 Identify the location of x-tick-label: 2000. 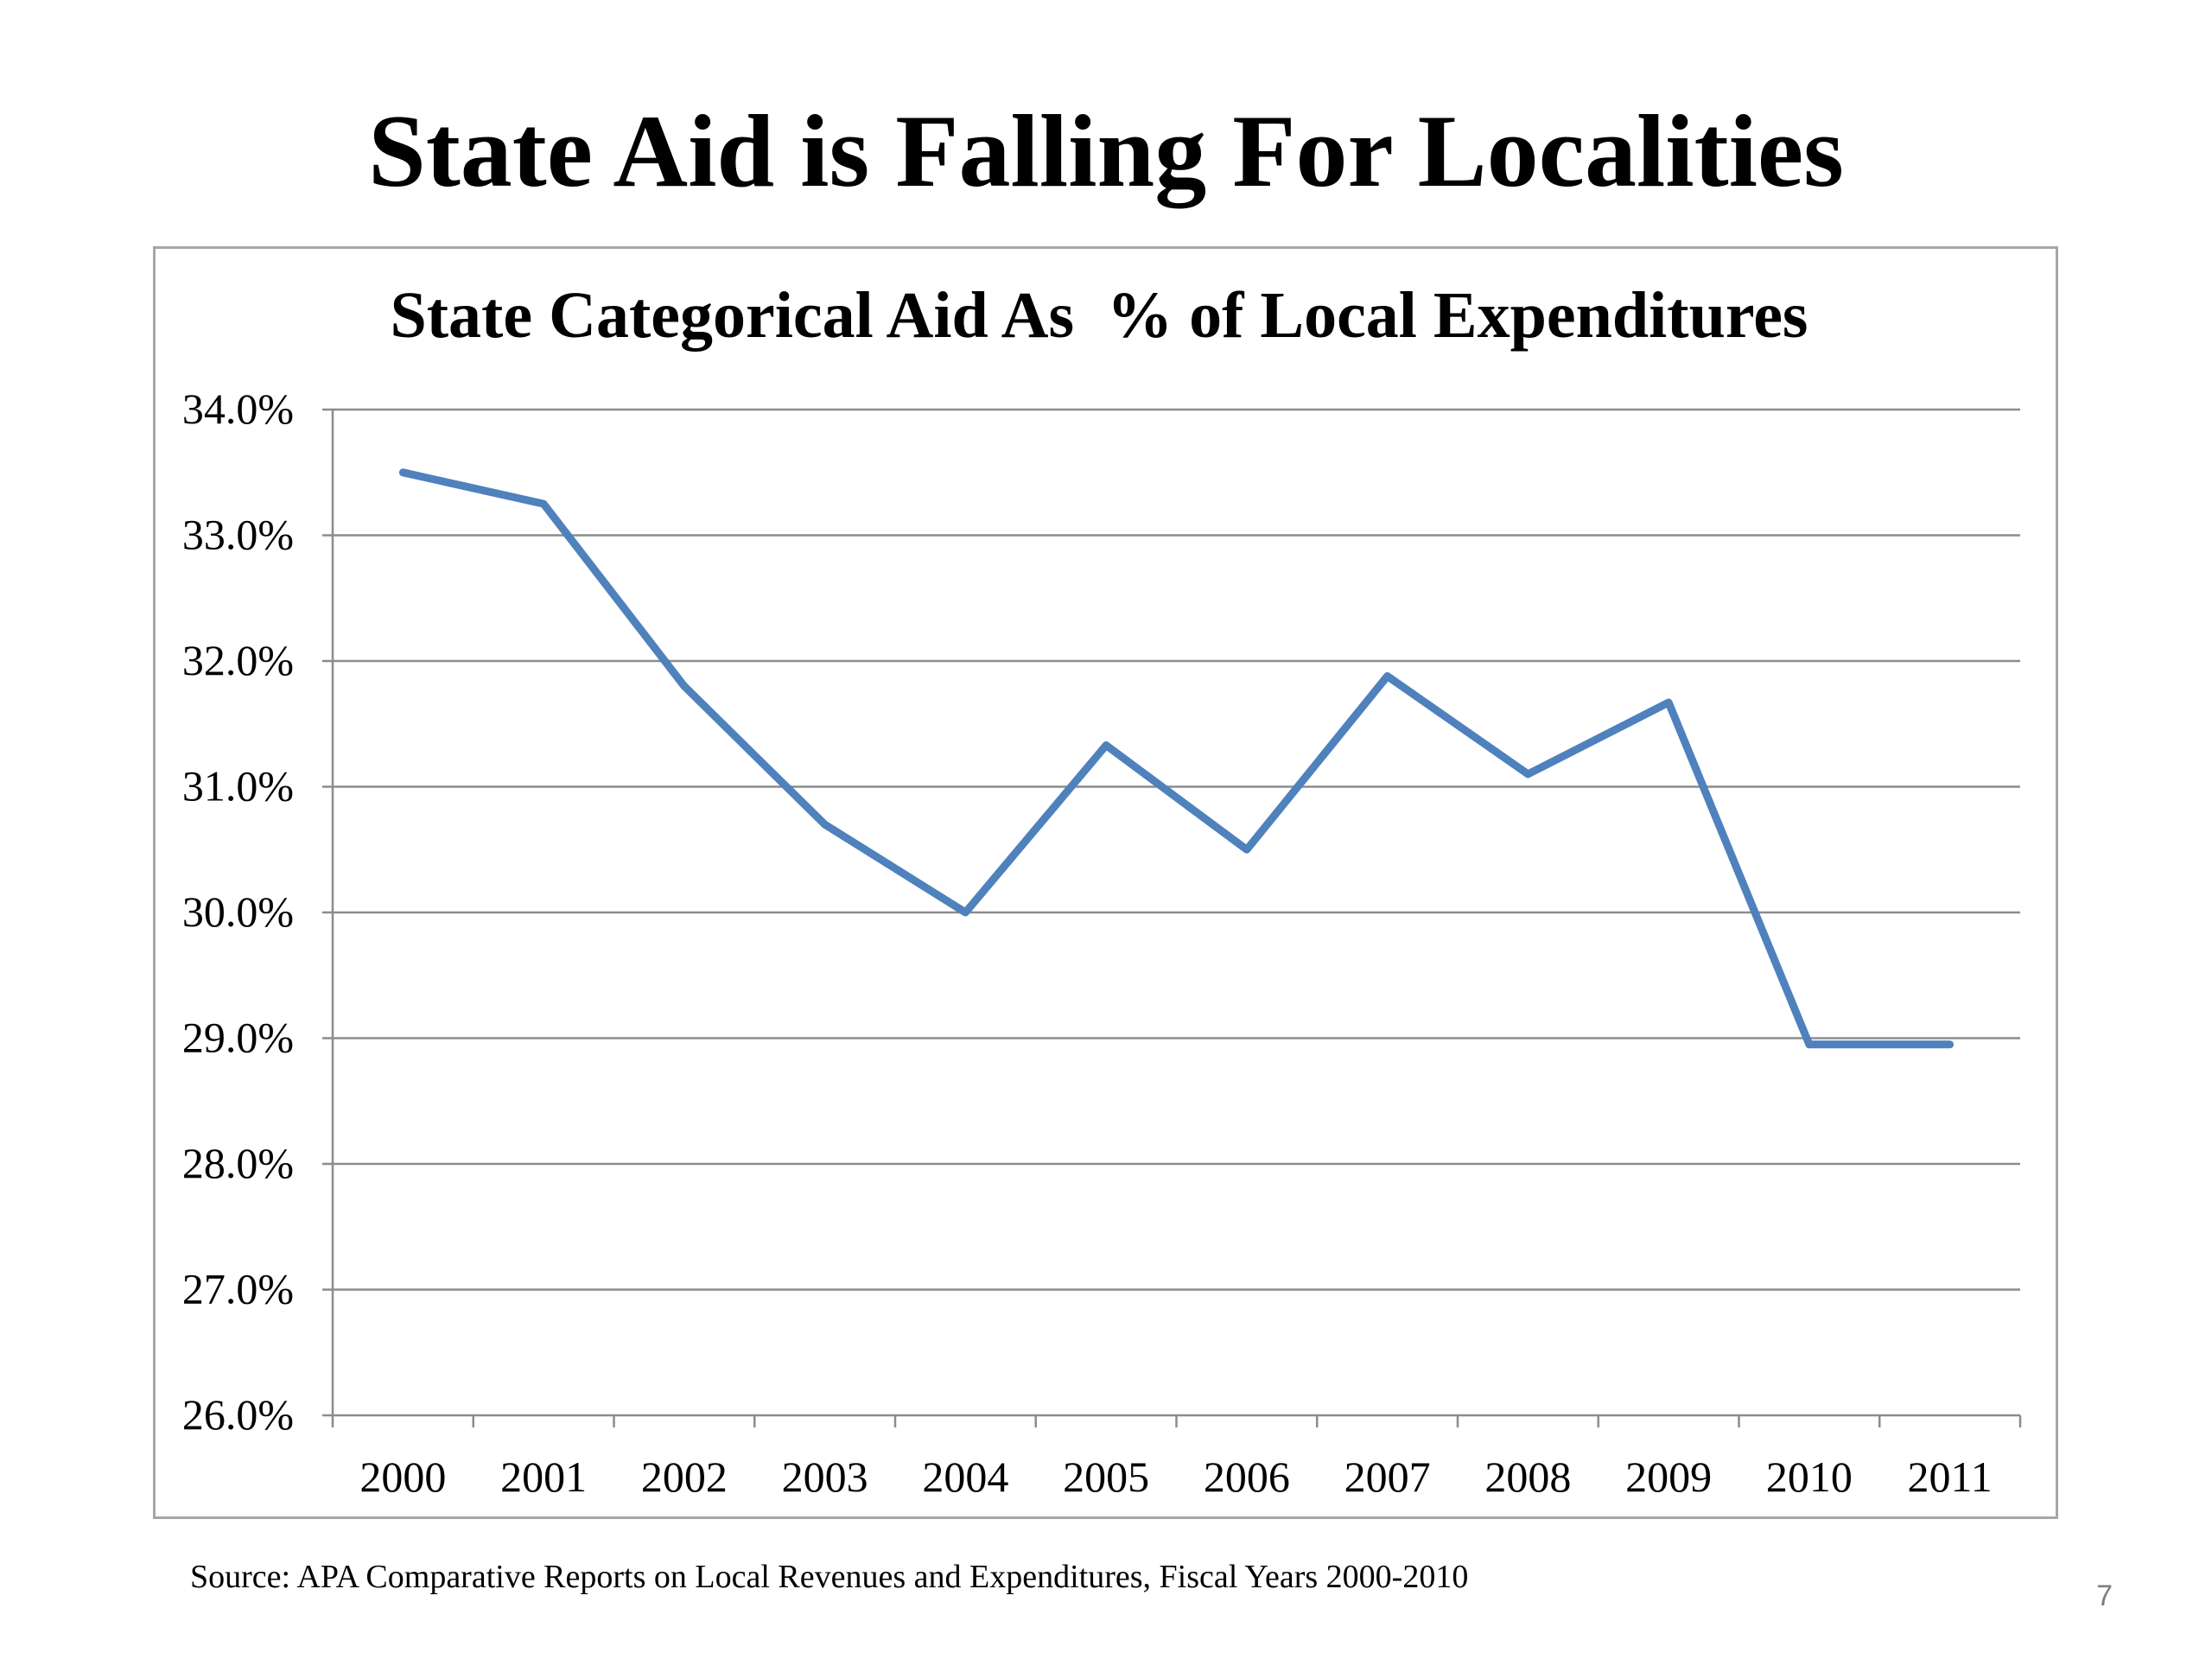
(402, 1476).